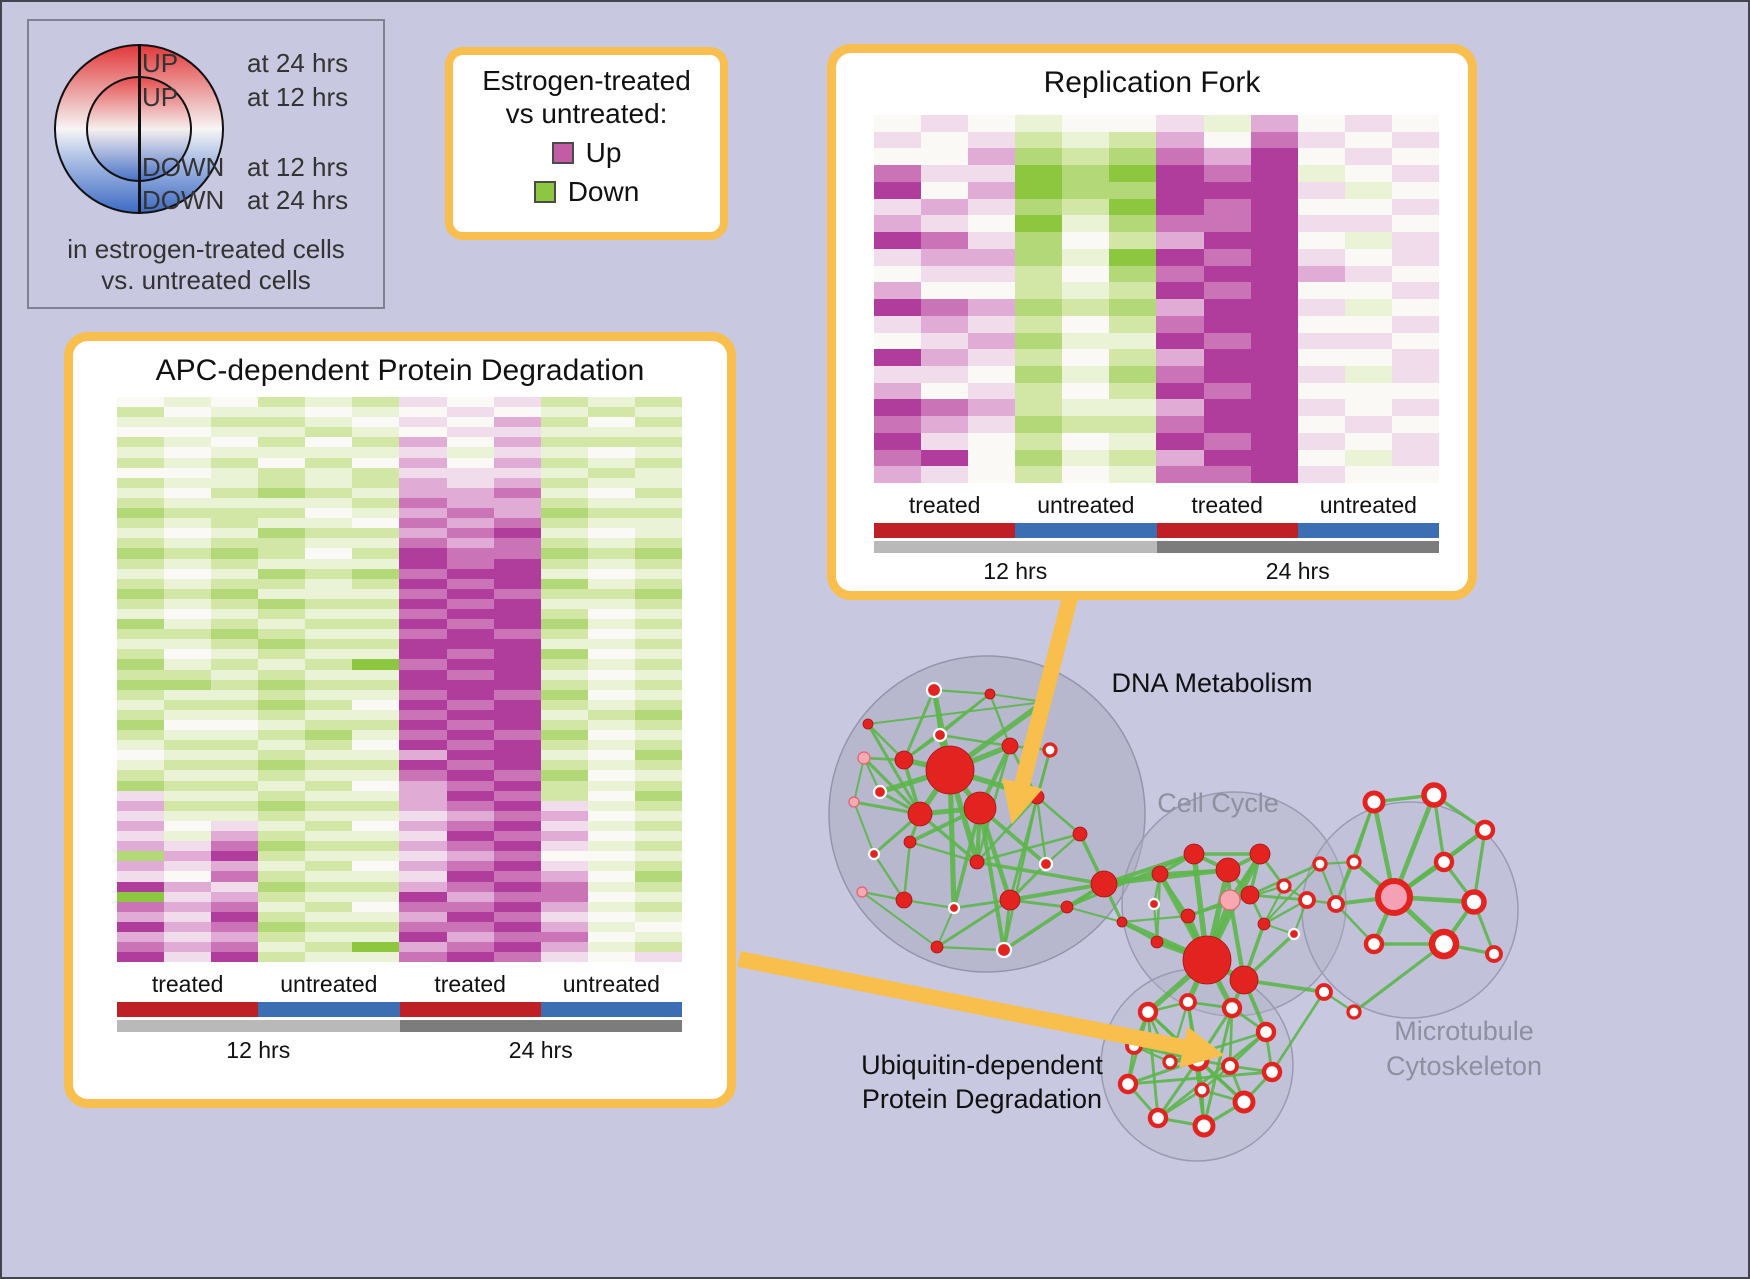 Image resolution: width=1750 pixels, height=1279 pixels. What do you see at coordinates (611, 1009) in the screenshot?
I see `condition-bar-segment` at bounding box center [611, 1009].